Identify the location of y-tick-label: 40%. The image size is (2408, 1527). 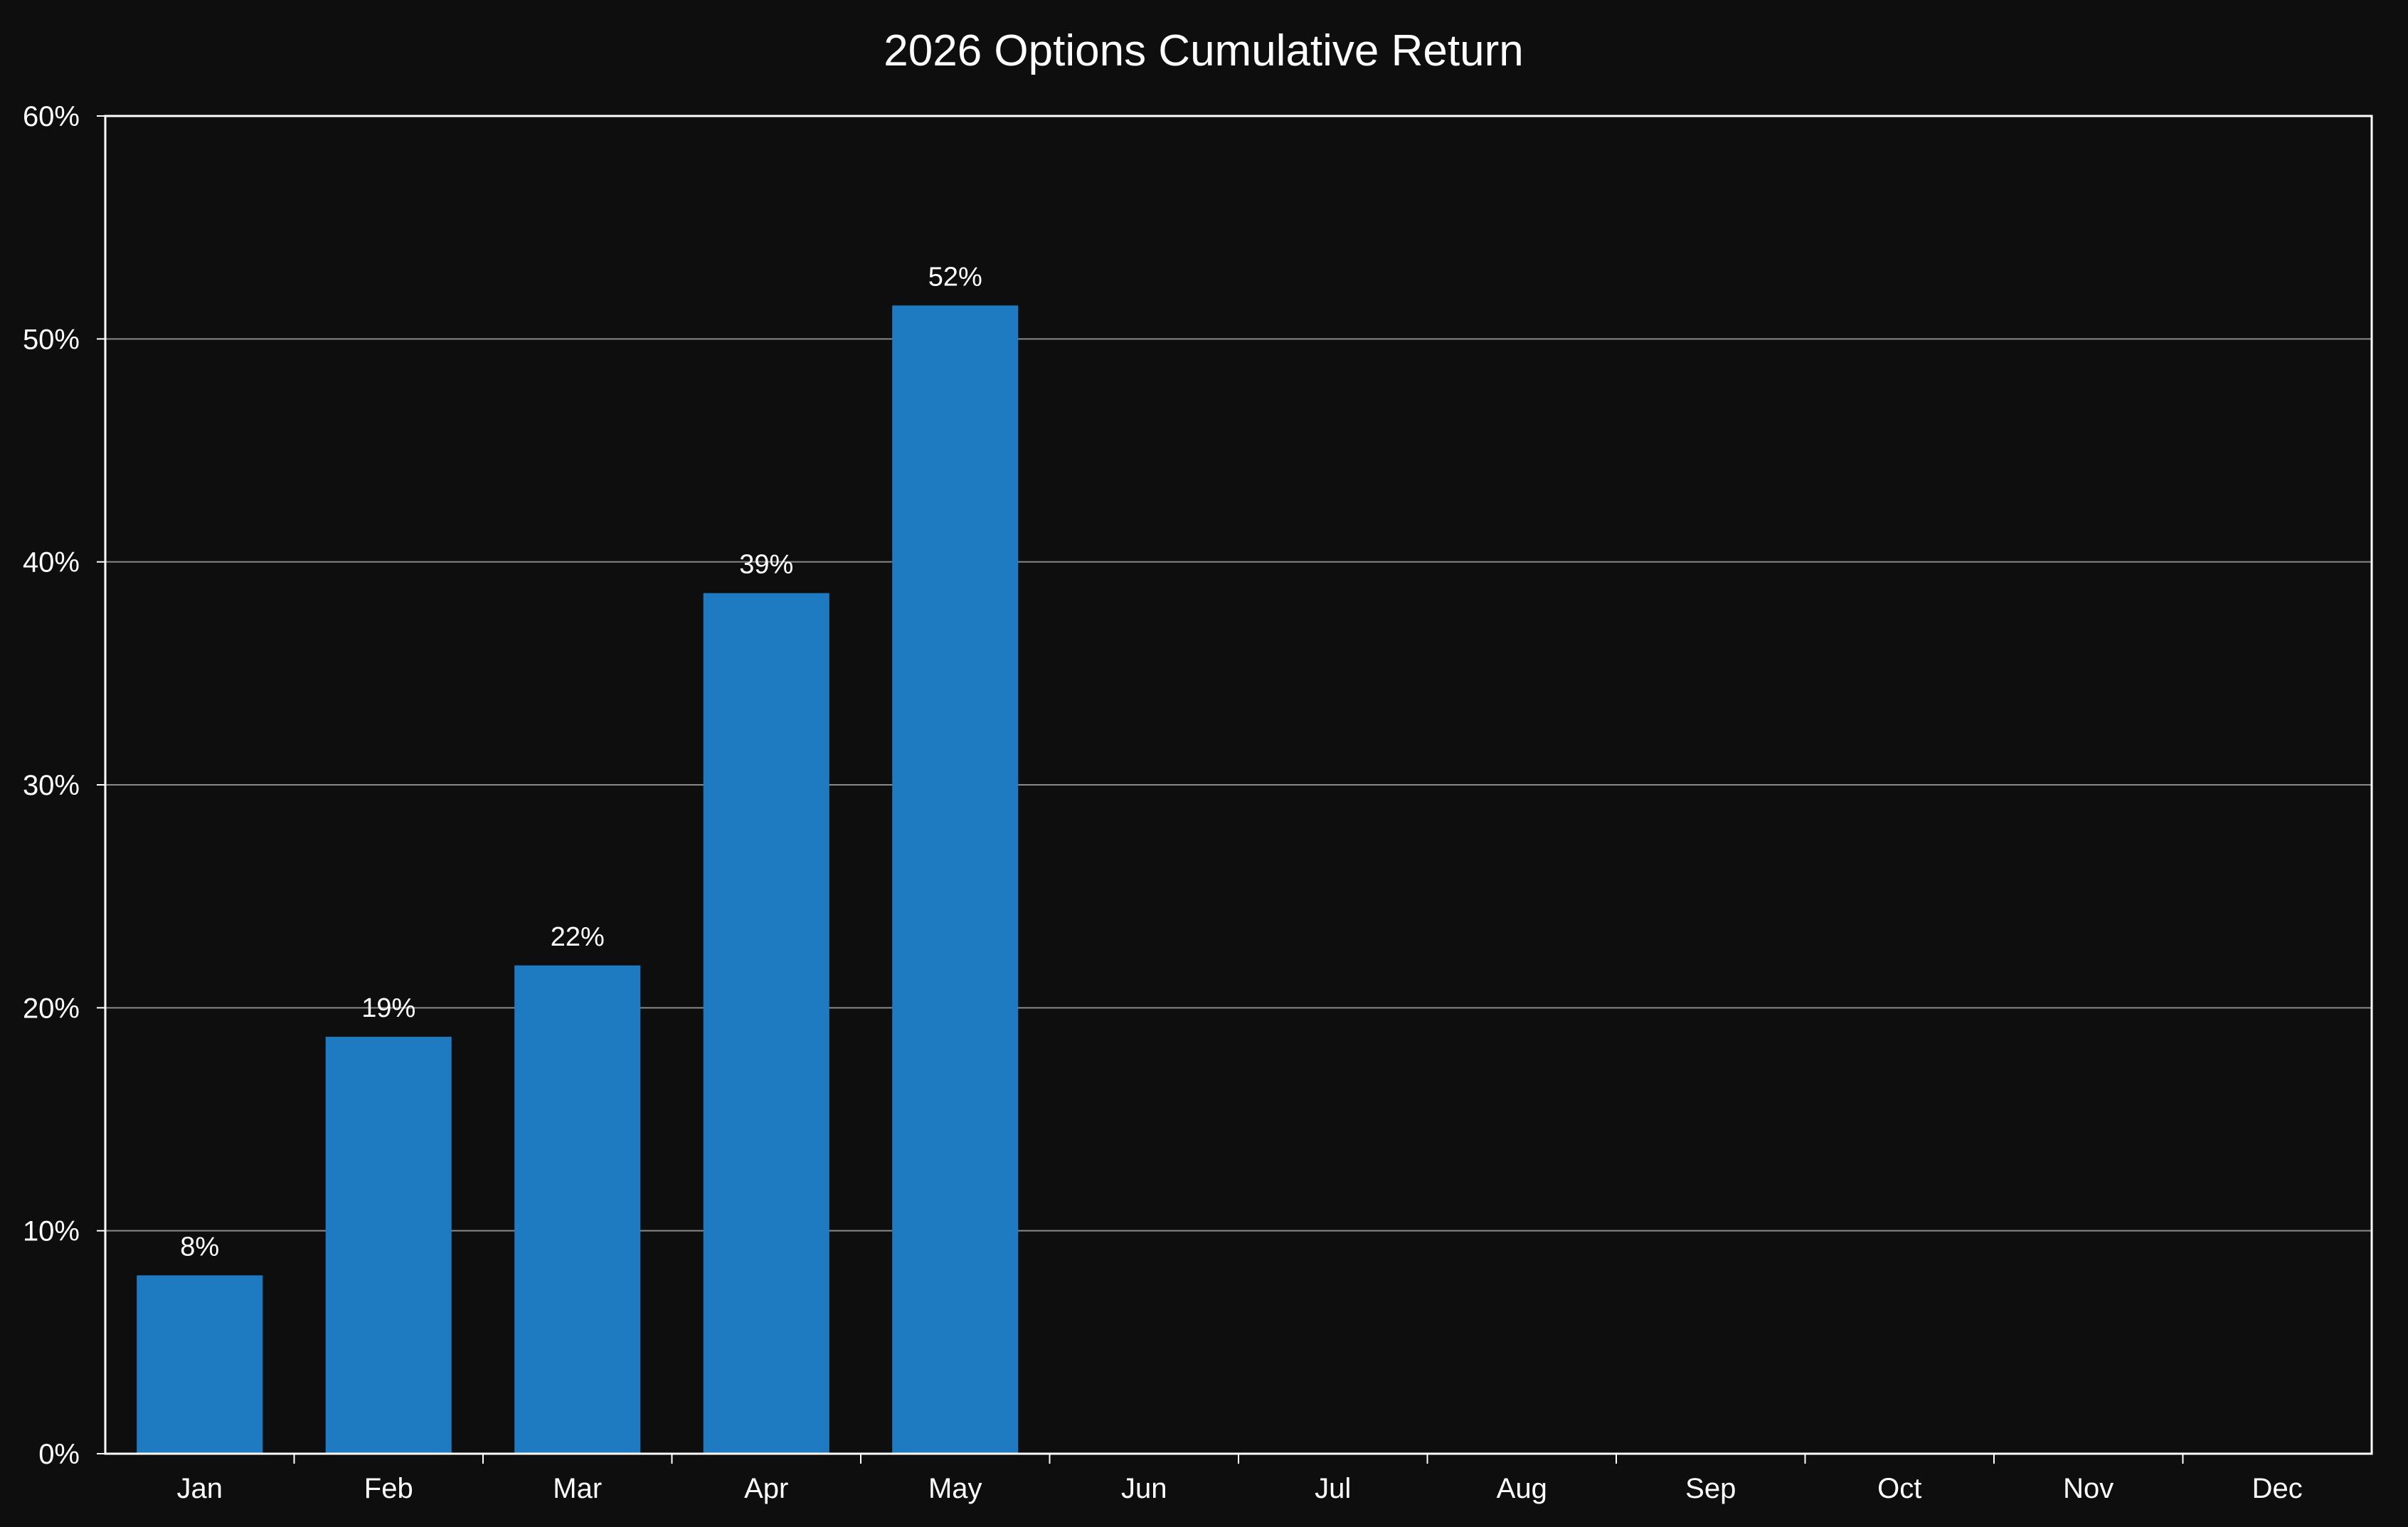
(51, 562).